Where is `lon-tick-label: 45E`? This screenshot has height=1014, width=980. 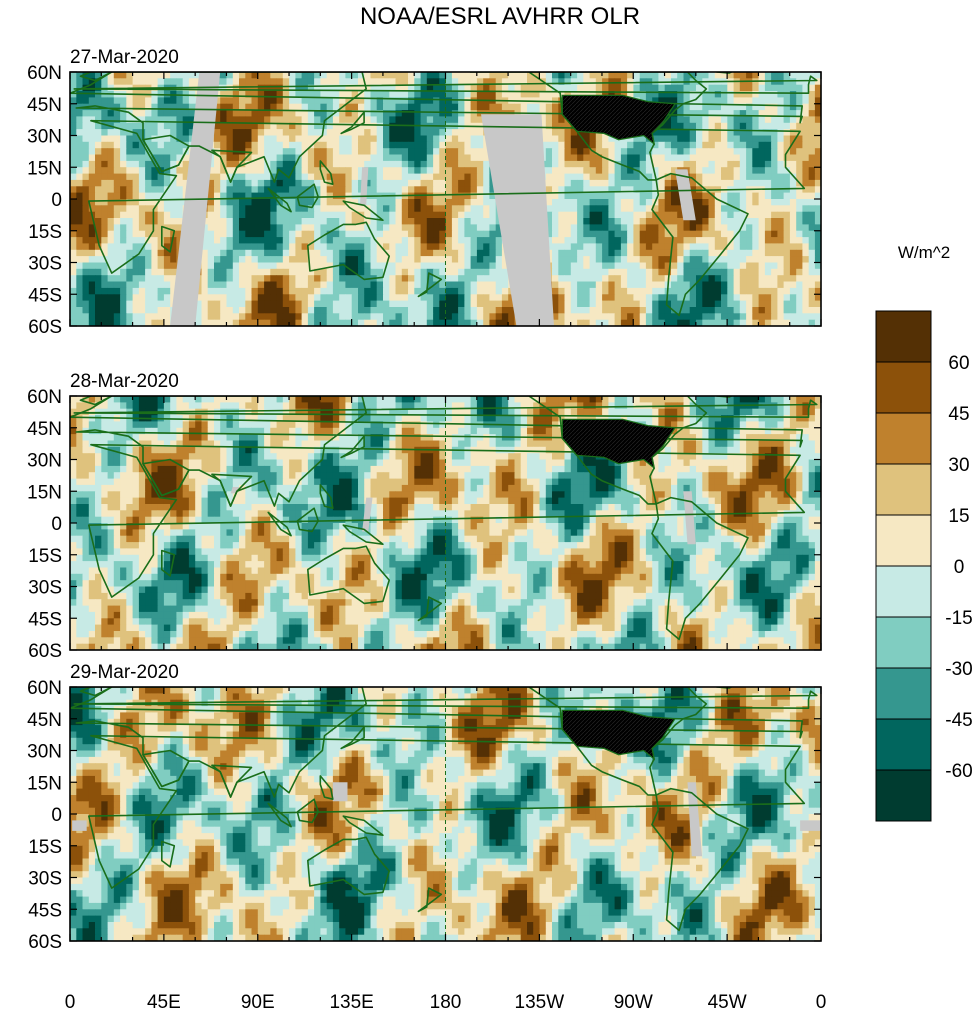 lon-tick-label: 45E is located at coordinates (164, 1002).